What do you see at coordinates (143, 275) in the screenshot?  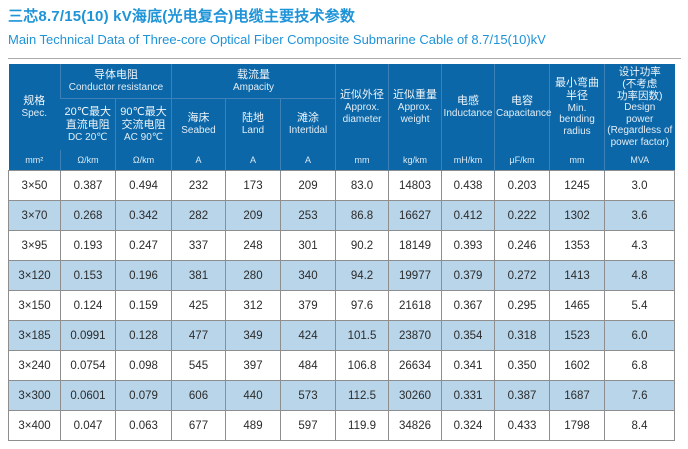 I see `value-cell: 0.196` at bounding box center [143, 275].